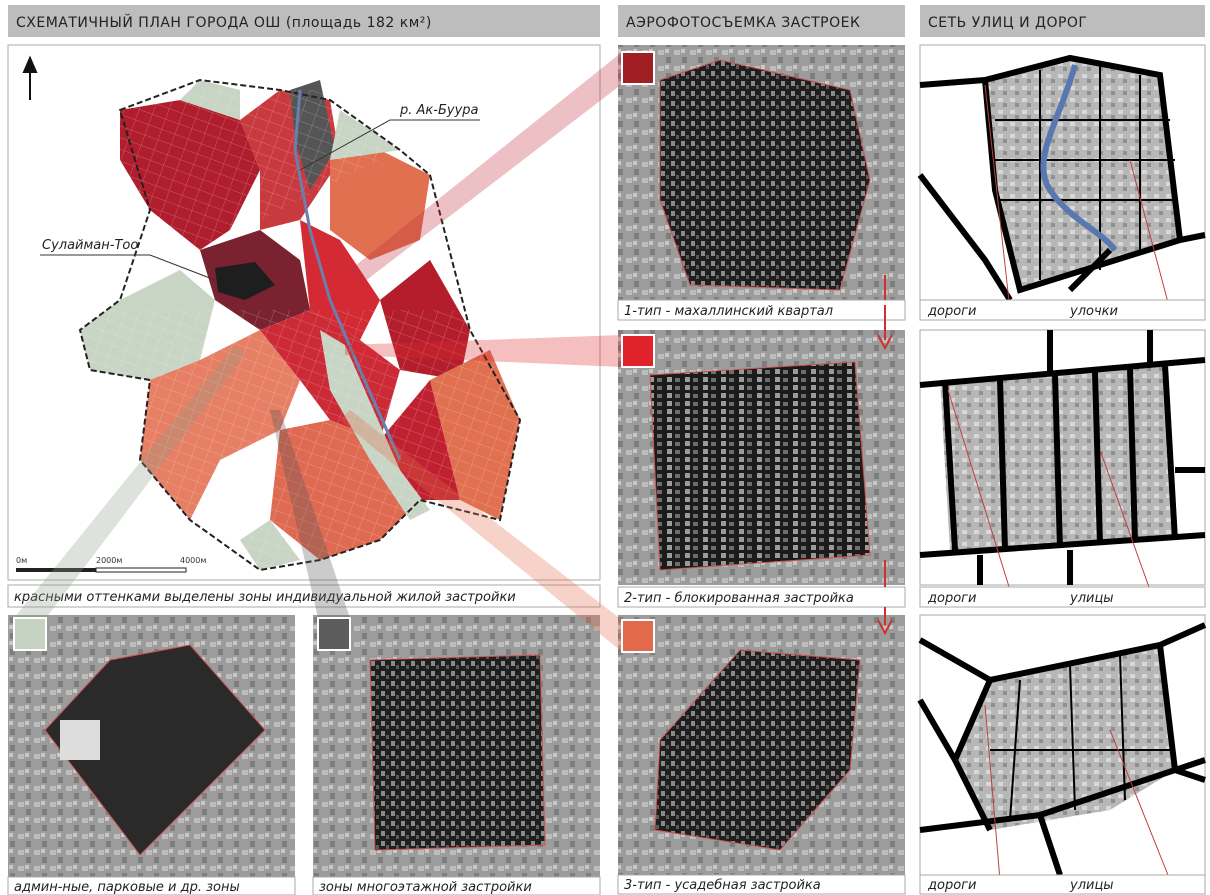 The width and height of the screenshot is (1210, 895). I want to click on scale-label: 2000м, so click(109, 560).